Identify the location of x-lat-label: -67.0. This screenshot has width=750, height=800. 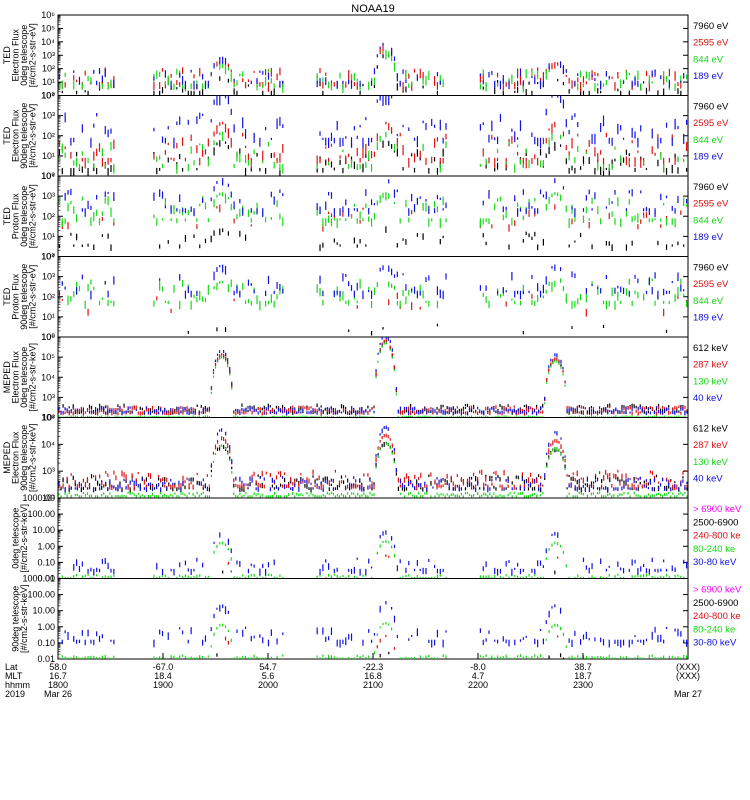
(163, 667).